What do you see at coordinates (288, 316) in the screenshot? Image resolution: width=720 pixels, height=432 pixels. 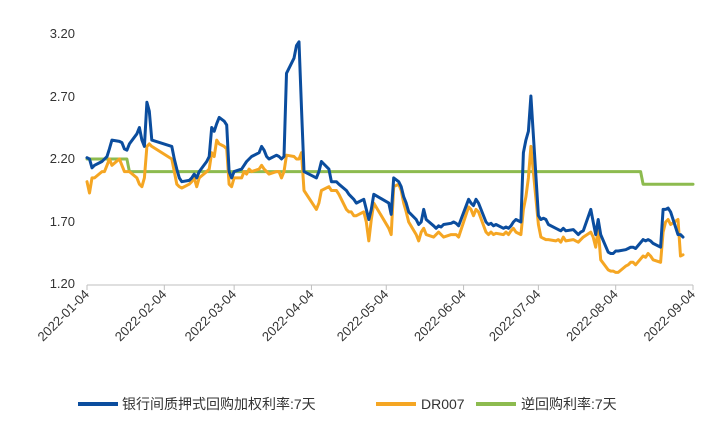 I see `x-tick-label: 2022-04-04` at bounding box center [288, 316].